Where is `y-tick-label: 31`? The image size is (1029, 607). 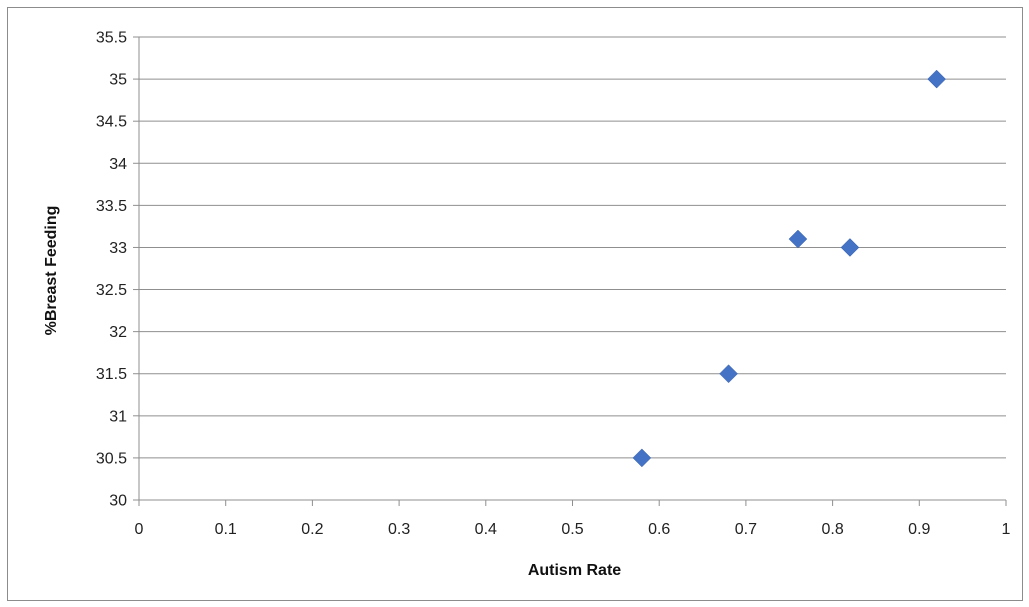 y-tick-label: 31 is located at coordinates (118, 416).